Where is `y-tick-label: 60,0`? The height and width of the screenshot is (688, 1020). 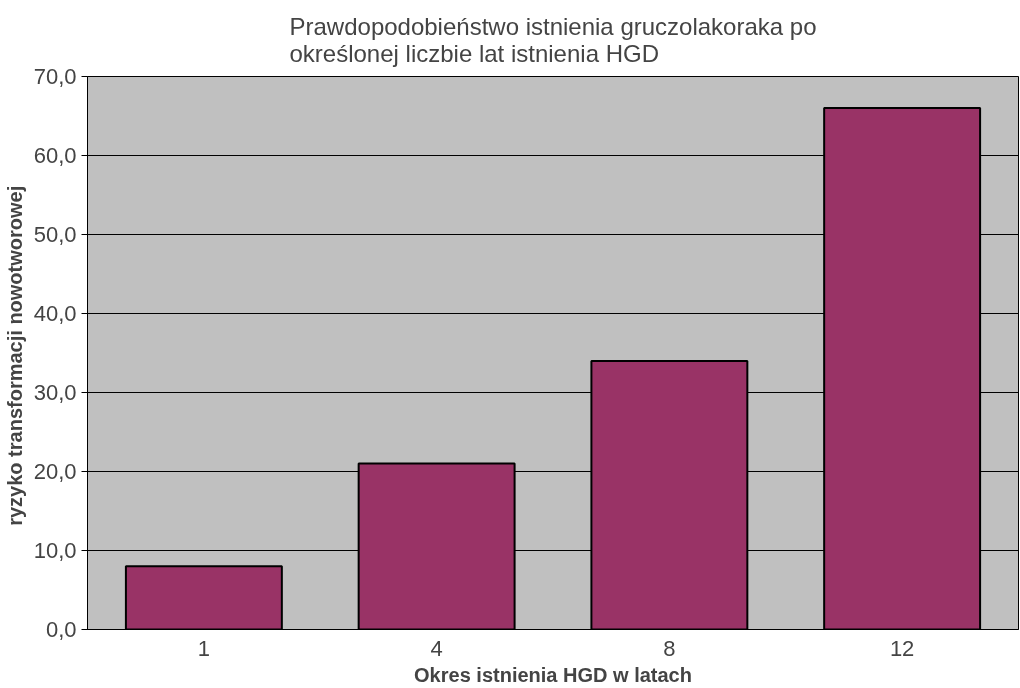 y-tick-label: 60,0 is located at coordinates (55, 155).